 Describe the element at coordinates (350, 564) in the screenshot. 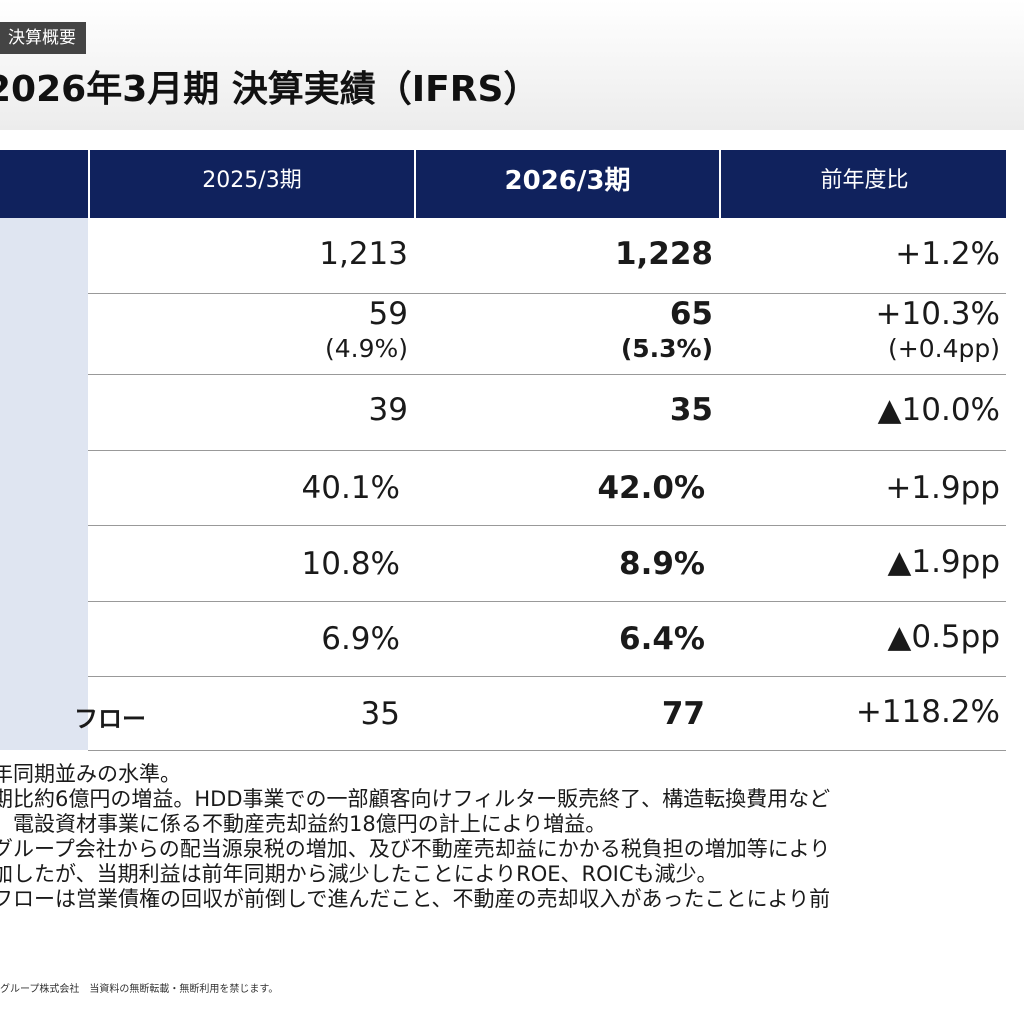

I see `prev-value: 10.8%` at that location.